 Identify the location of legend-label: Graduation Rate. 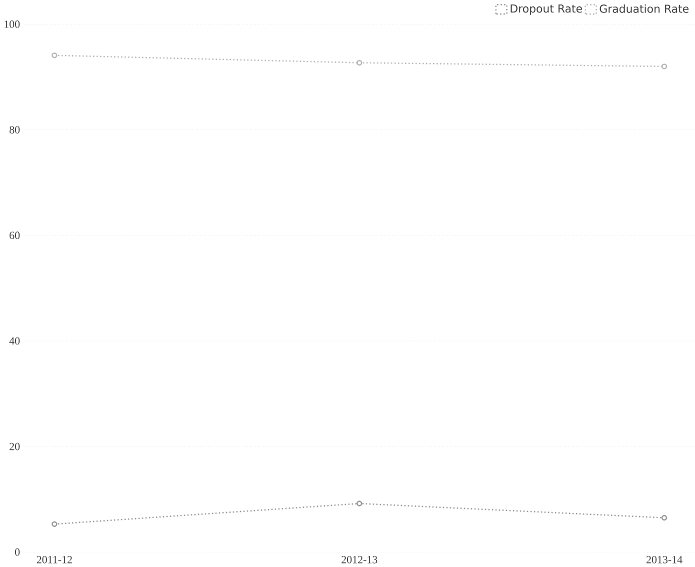
(644, 8).